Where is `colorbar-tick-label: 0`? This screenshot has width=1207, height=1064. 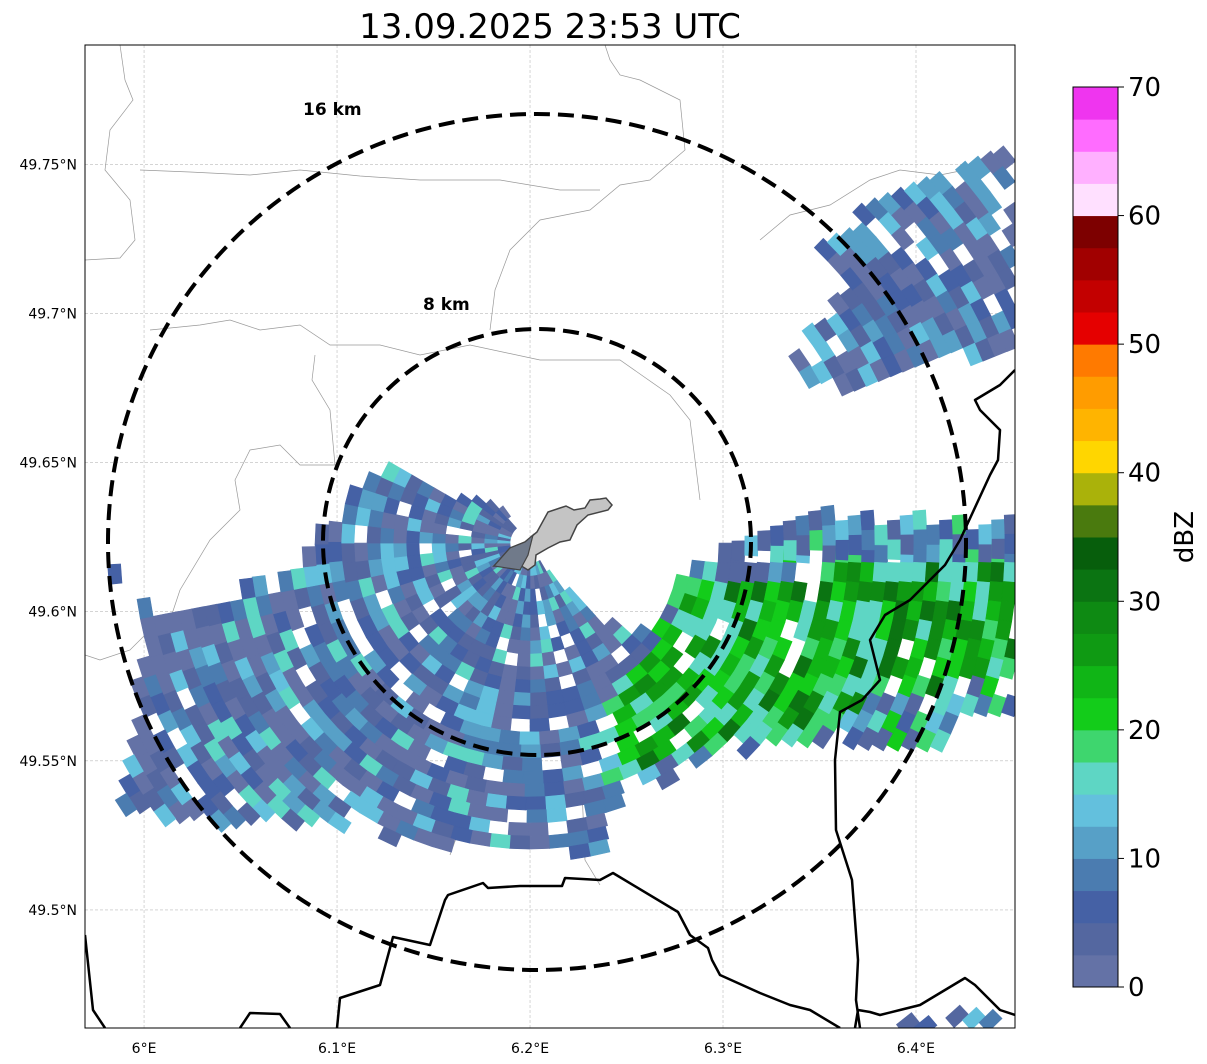
colorbar-tick-label: 0 is located at coordinates (1136, 988).